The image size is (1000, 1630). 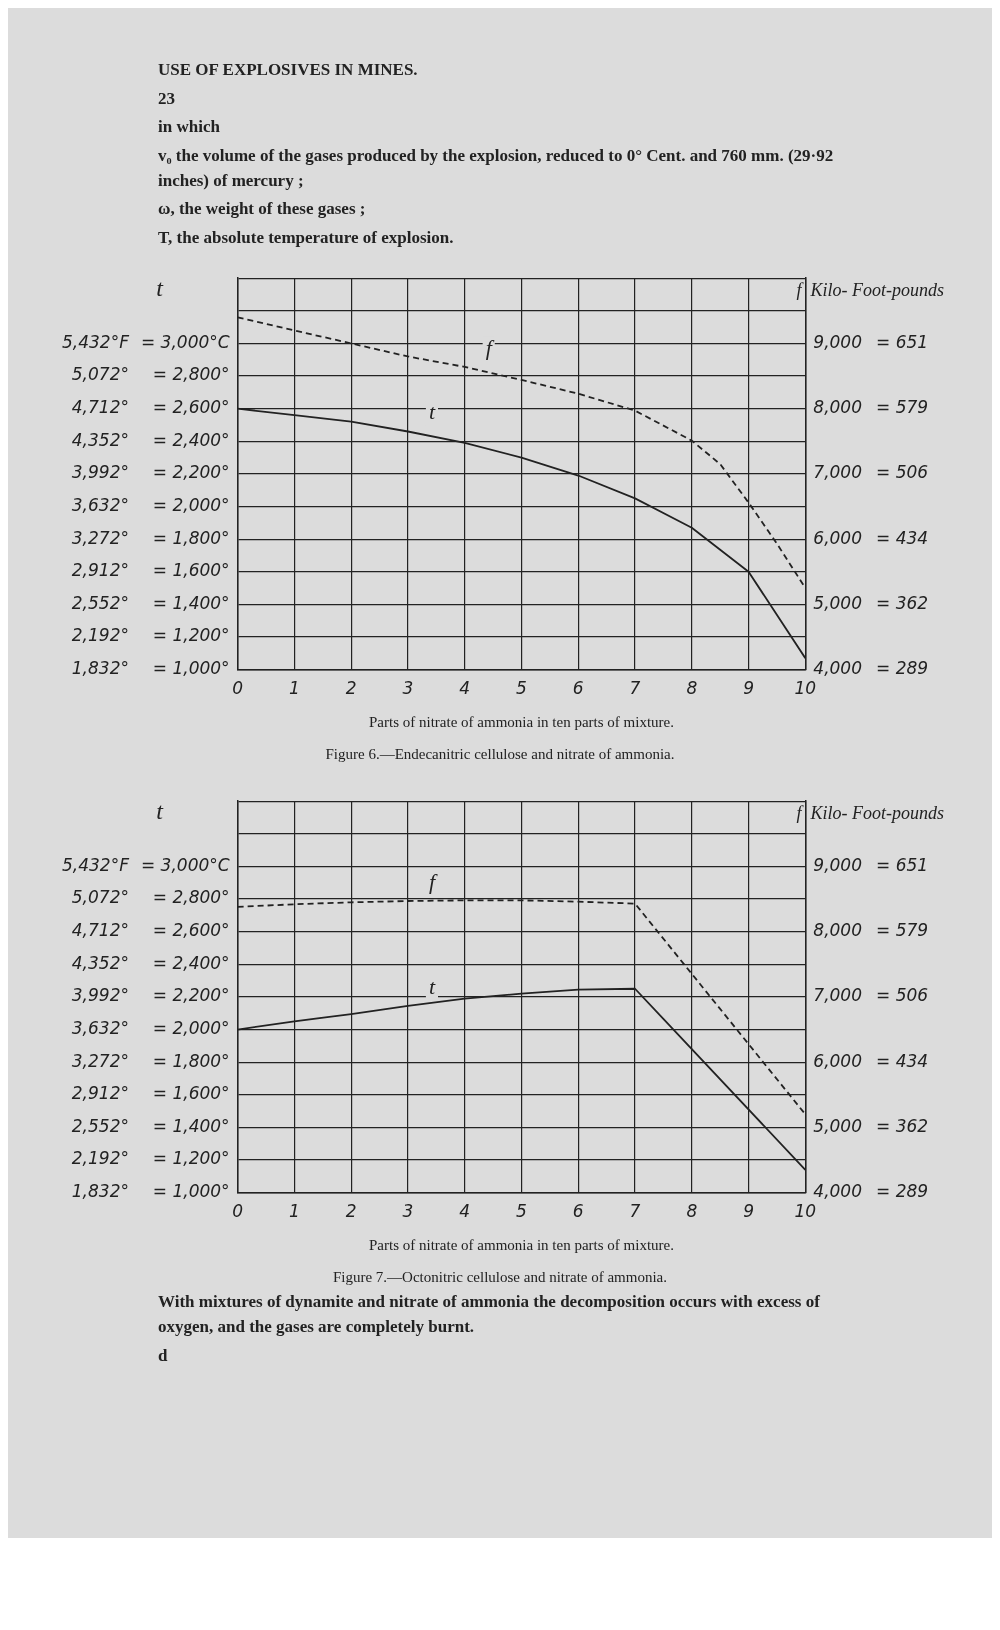 What do you see at coordinates (189, 127) in the screenshot?
I see `text: in which` at bounding box center [189, 127].